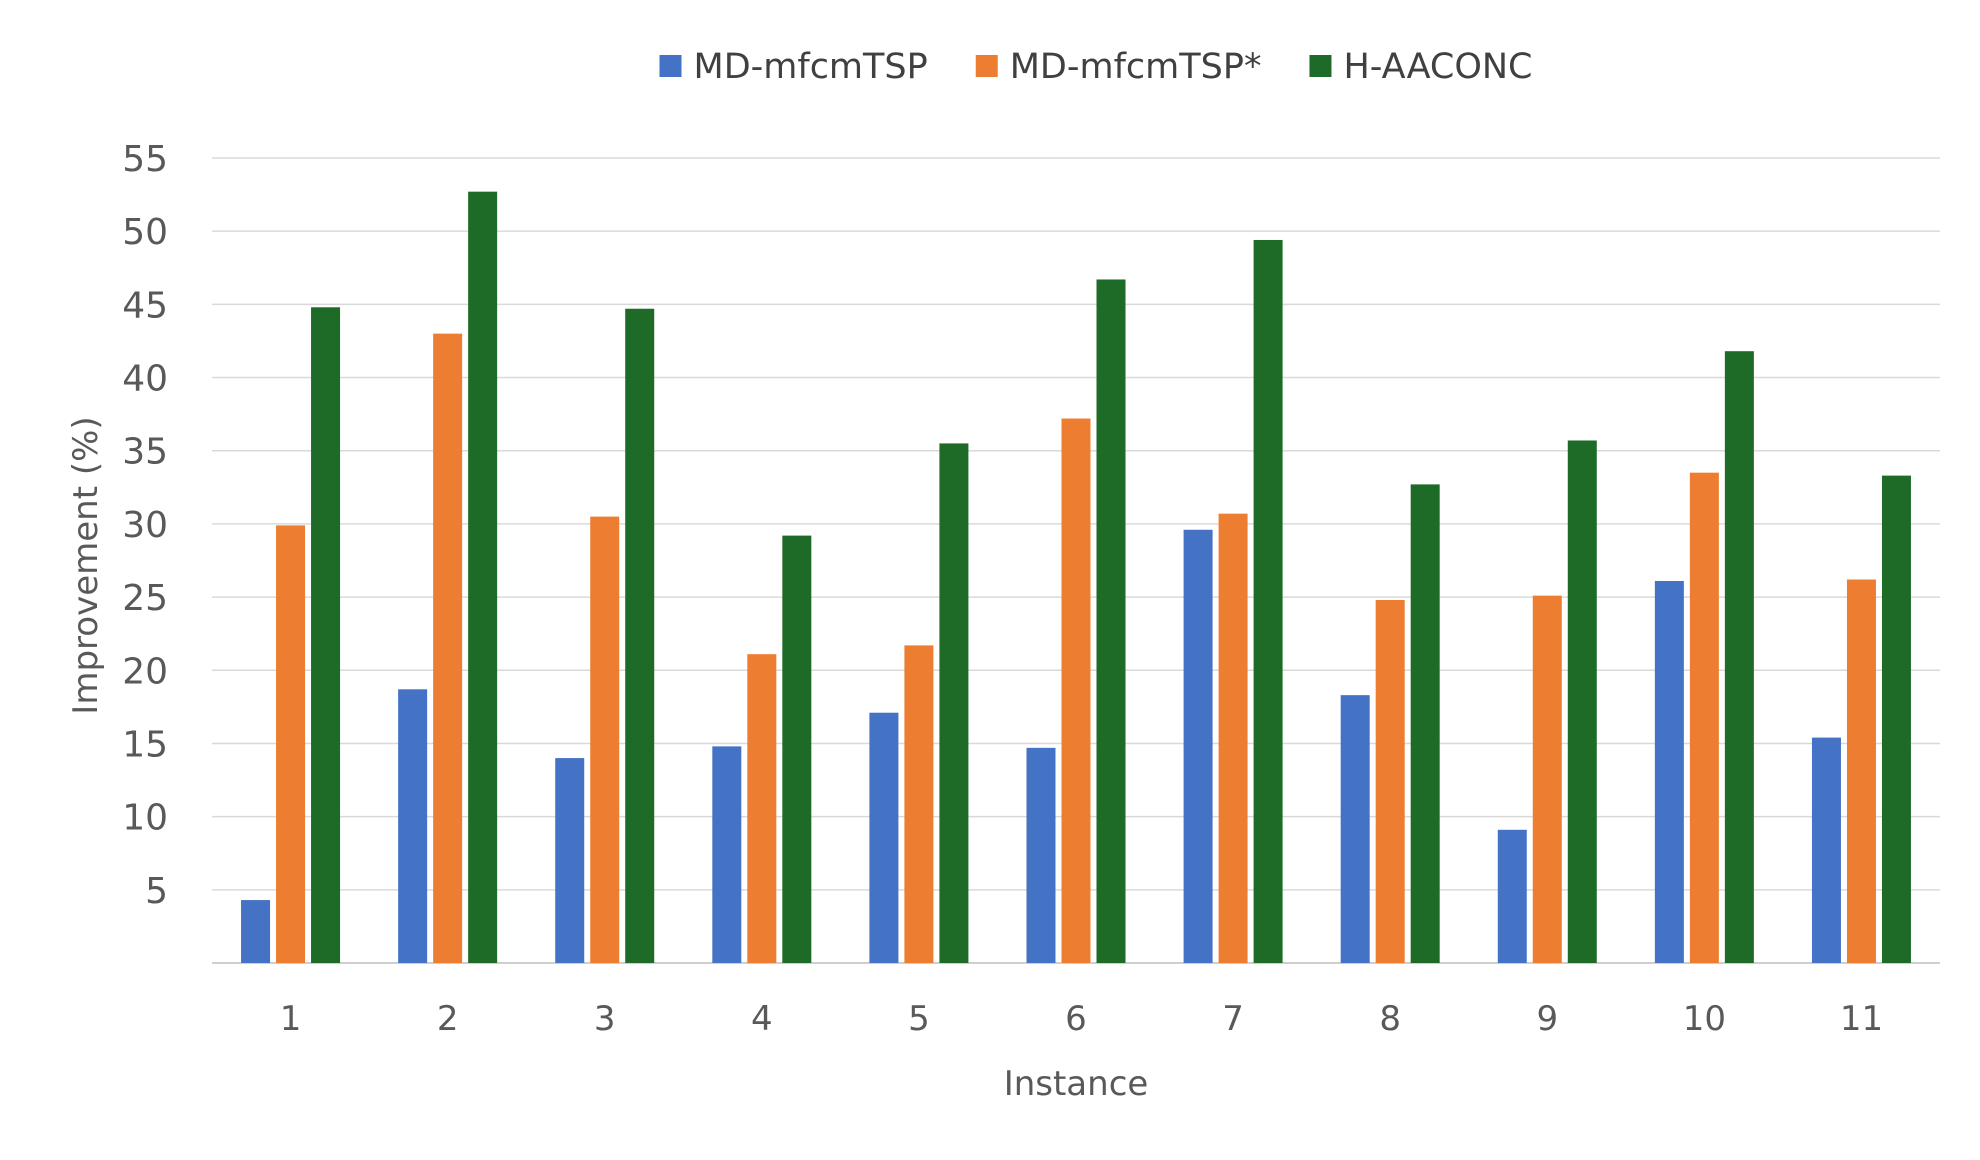 The height and width of the screenshot is (1160, 1980). I want to click on legend-label: MD-mfcmTSP*, so click(1136, 67).